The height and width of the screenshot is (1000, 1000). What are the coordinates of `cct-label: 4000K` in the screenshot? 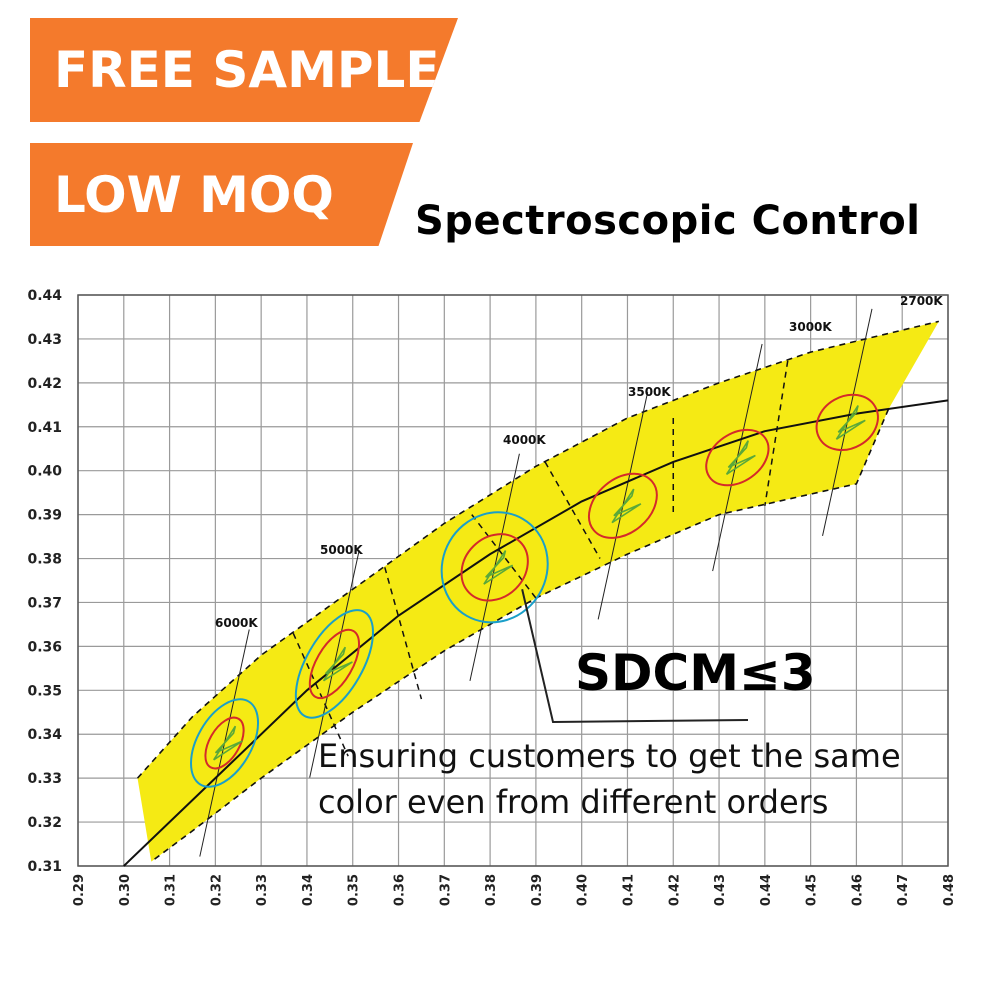 It's located at (524, 440).